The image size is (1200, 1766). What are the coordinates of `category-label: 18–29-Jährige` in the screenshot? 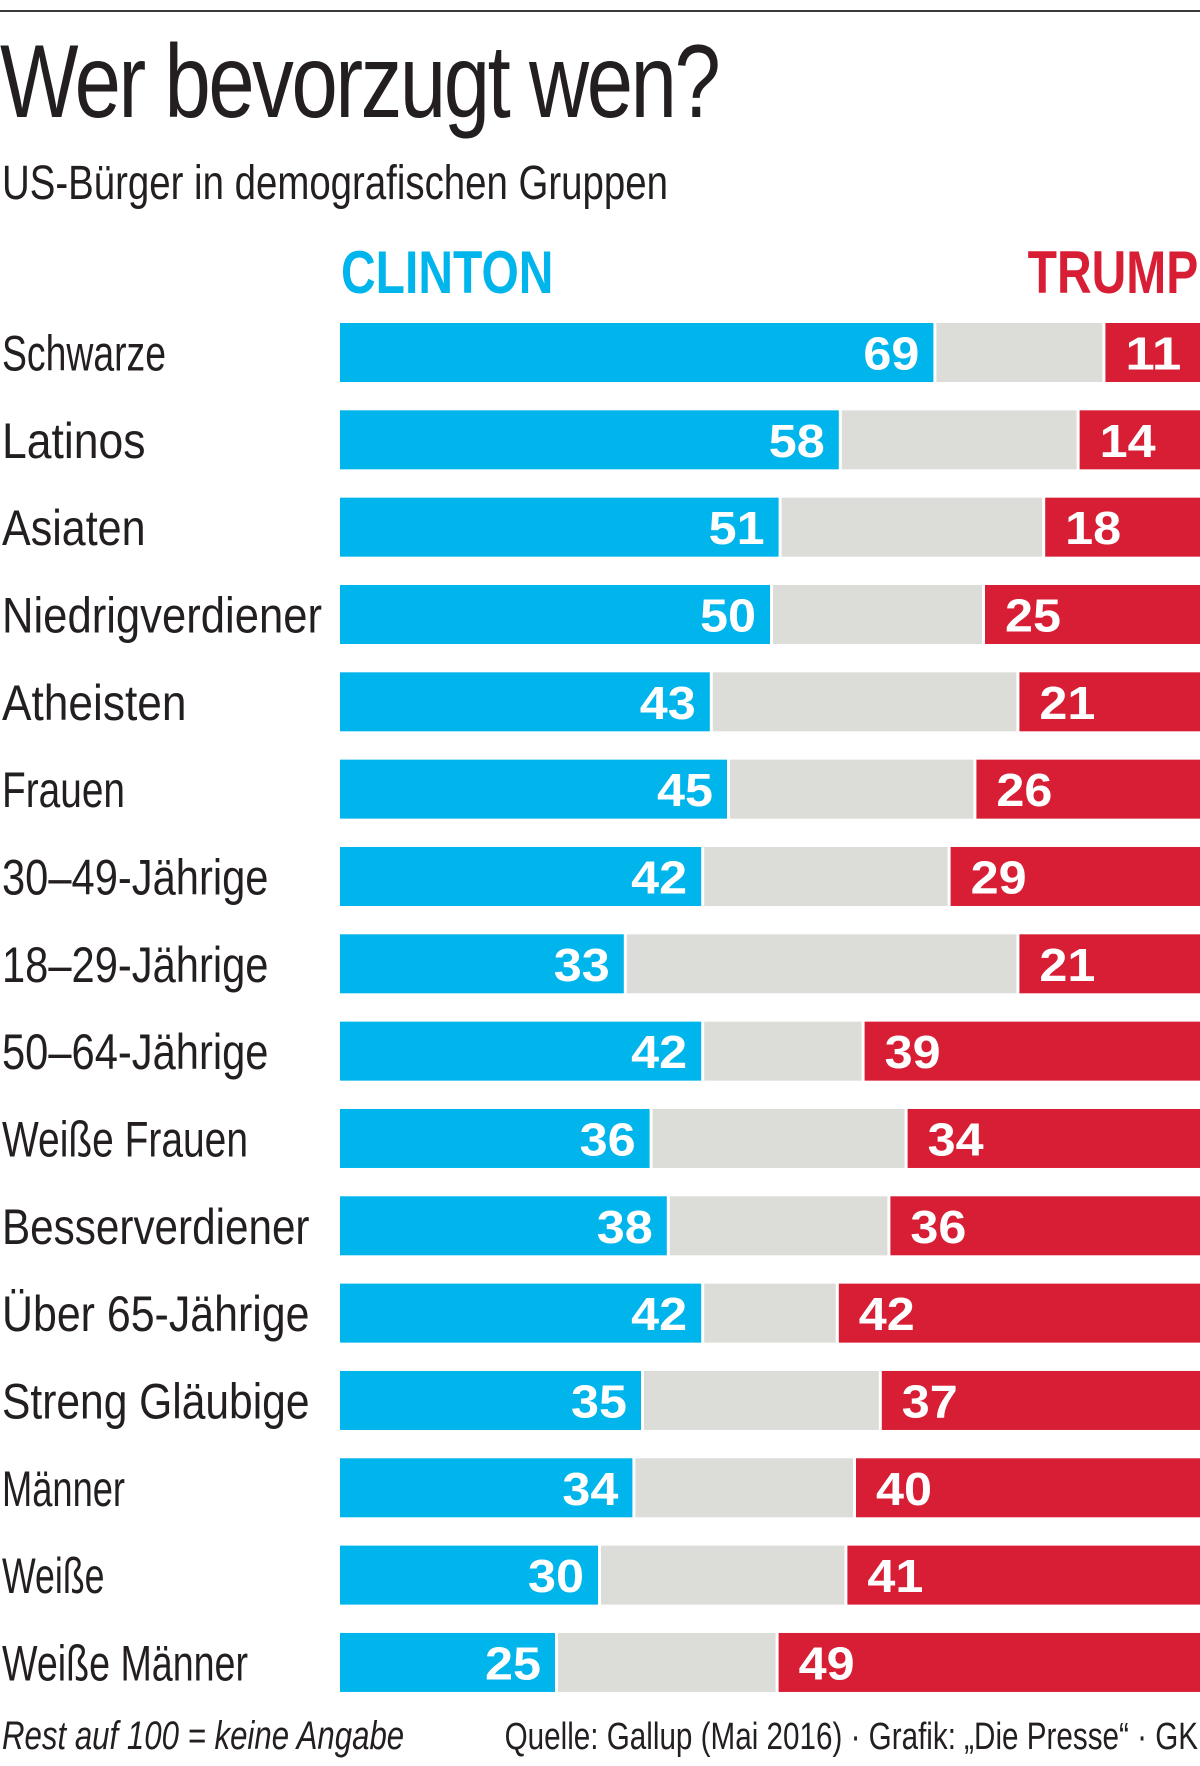 It's located at (135, 965).